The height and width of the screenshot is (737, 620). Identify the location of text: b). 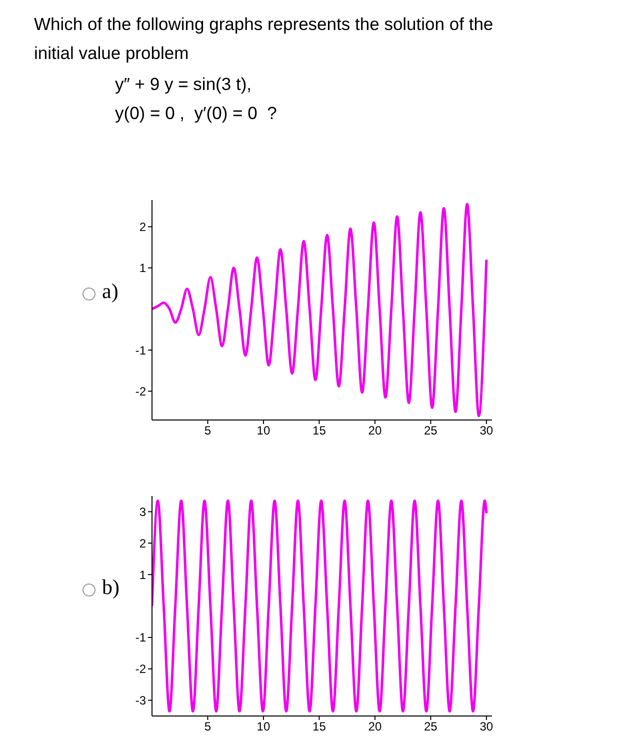
(111, 587).